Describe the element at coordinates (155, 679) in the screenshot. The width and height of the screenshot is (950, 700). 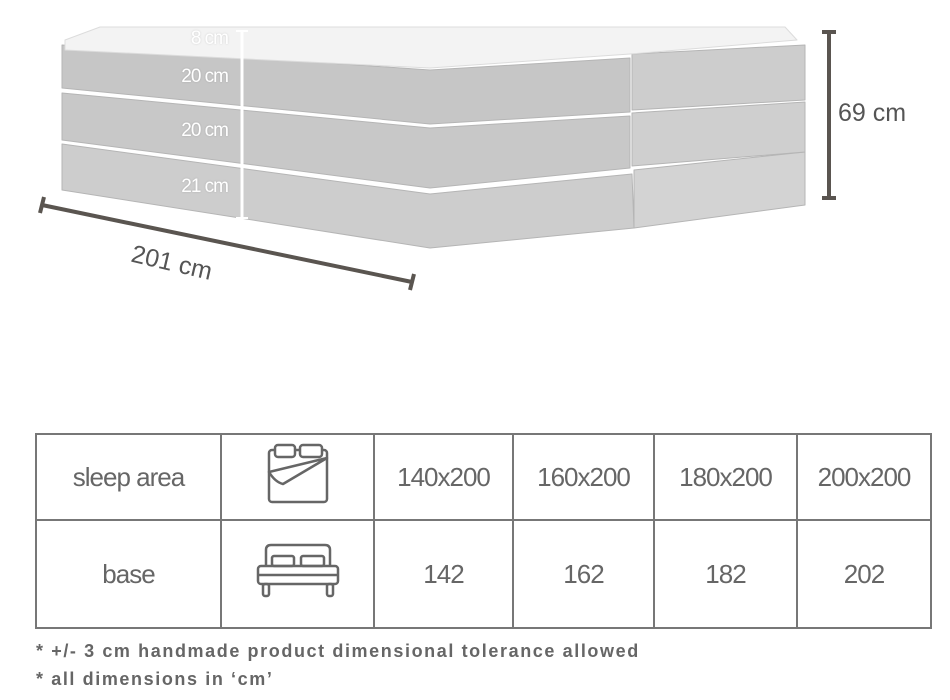
I see `units-note: * all dimensions in ‘cm’` at that location.